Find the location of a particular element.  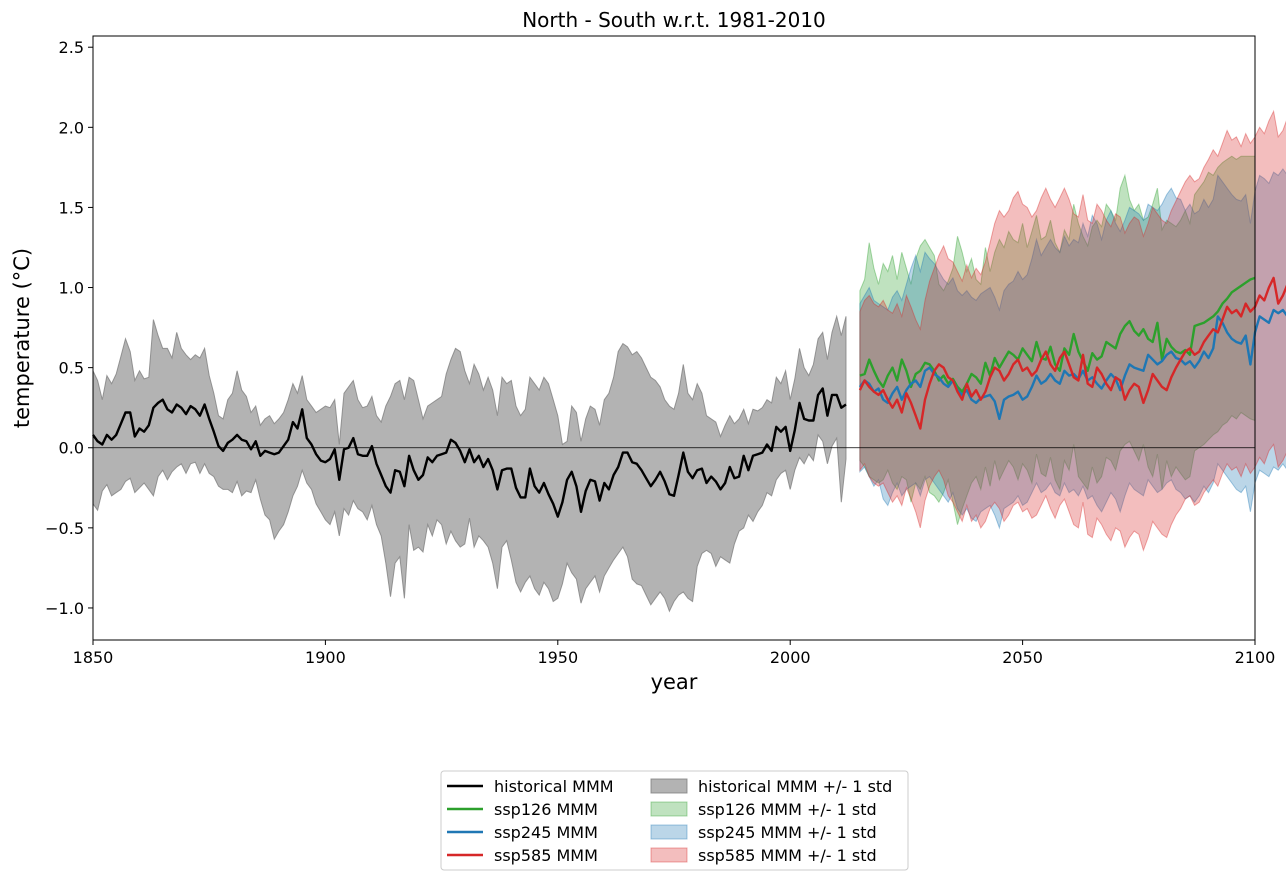

ssp245-std-band is located at coordinates (1072, 349).